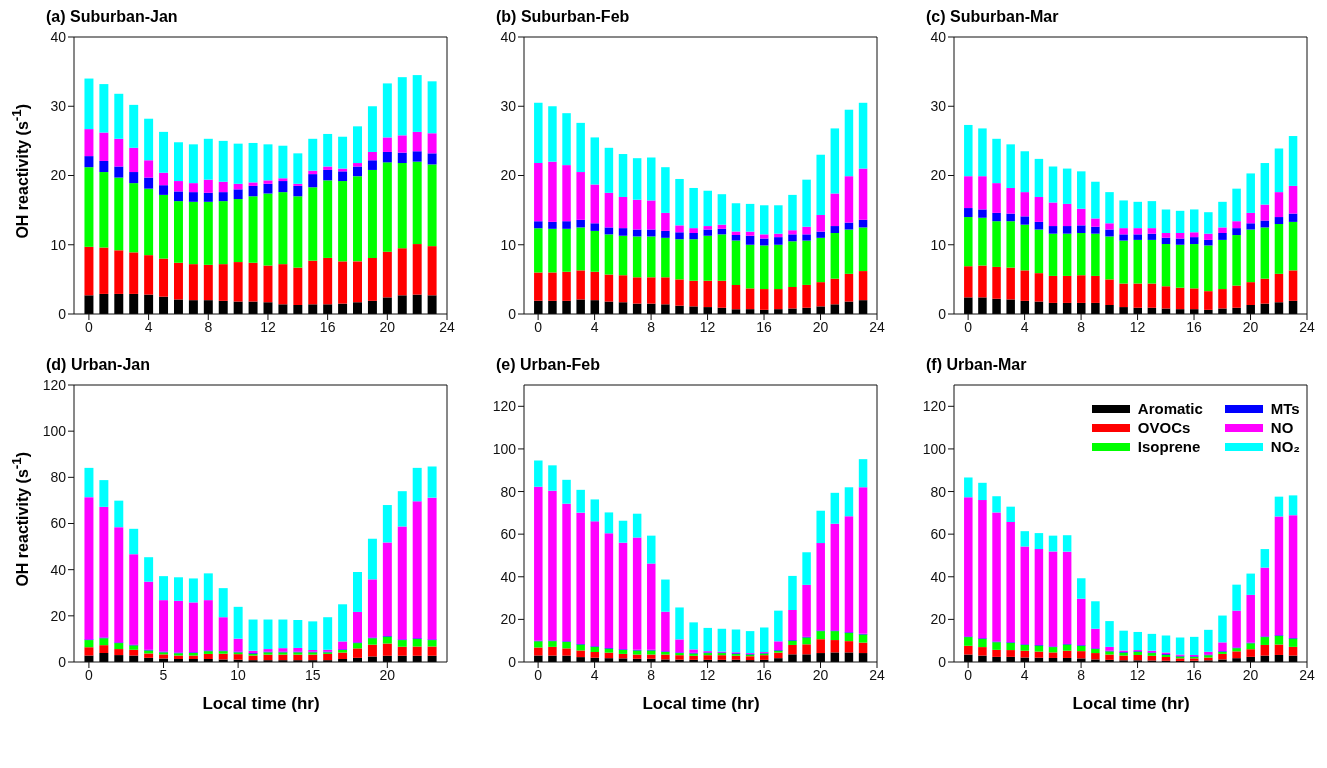 This screenshot has width=1327, height=768. Describe the element at coordinates (548, 365) in the screenshot. I see `chart-title: (e) Urban-Feb` at that location.